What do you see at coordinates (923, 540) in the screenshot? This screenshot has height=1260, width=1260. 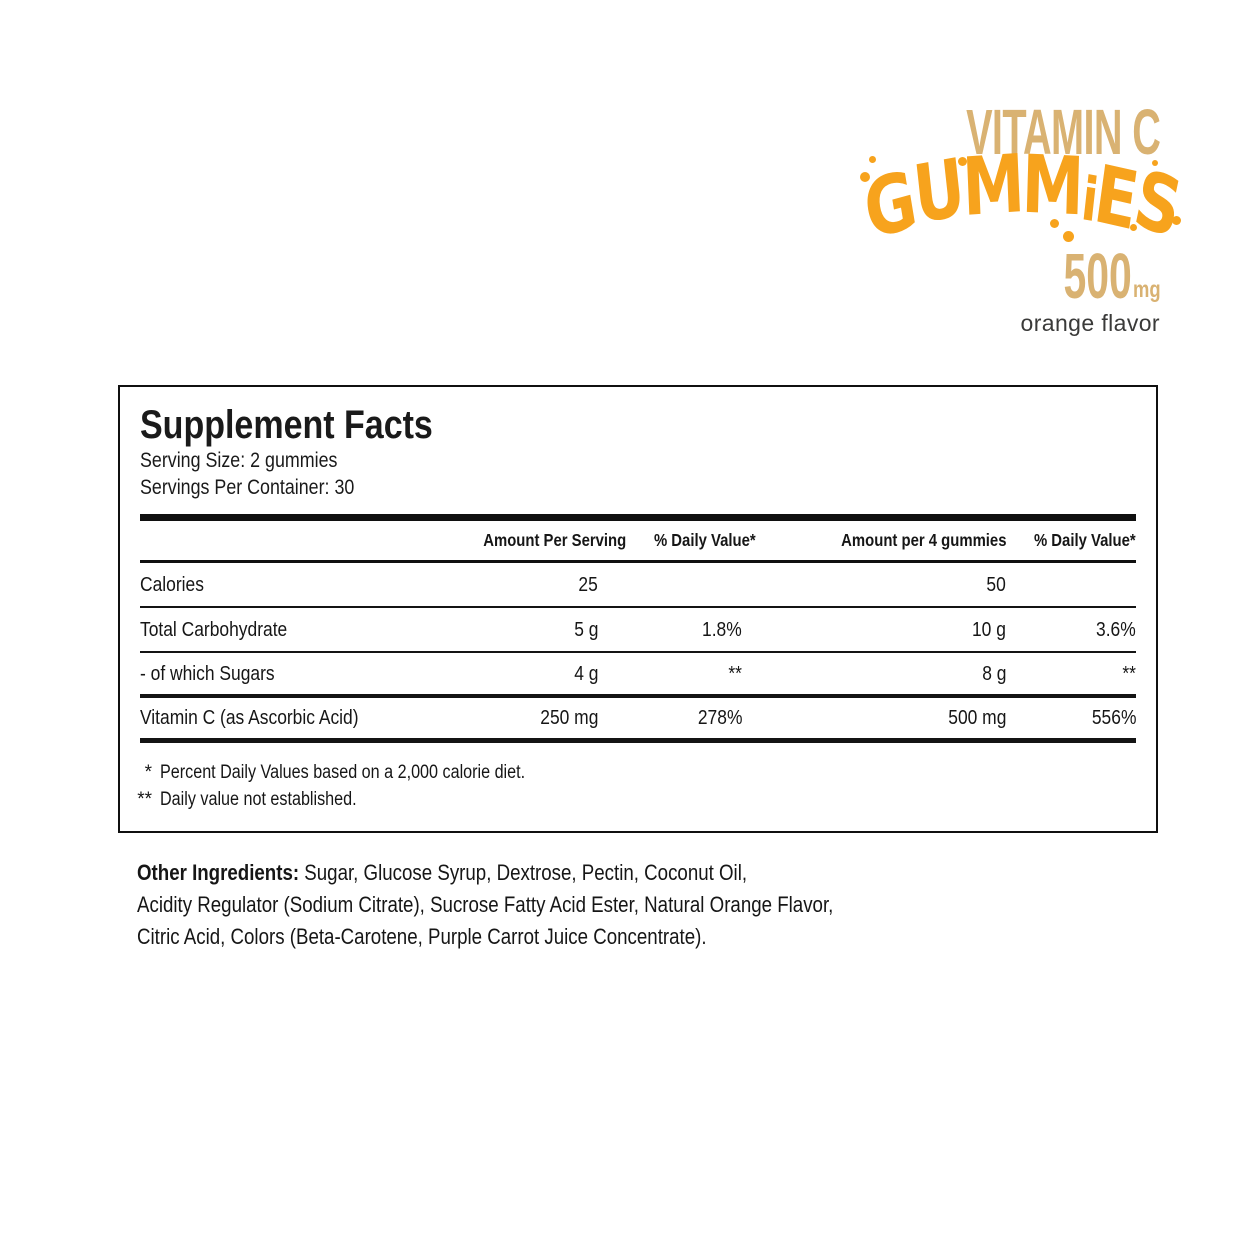 I see `header-amount-per-4-gummies: Amount per 4 gummies` at bounding box center [923, 540].